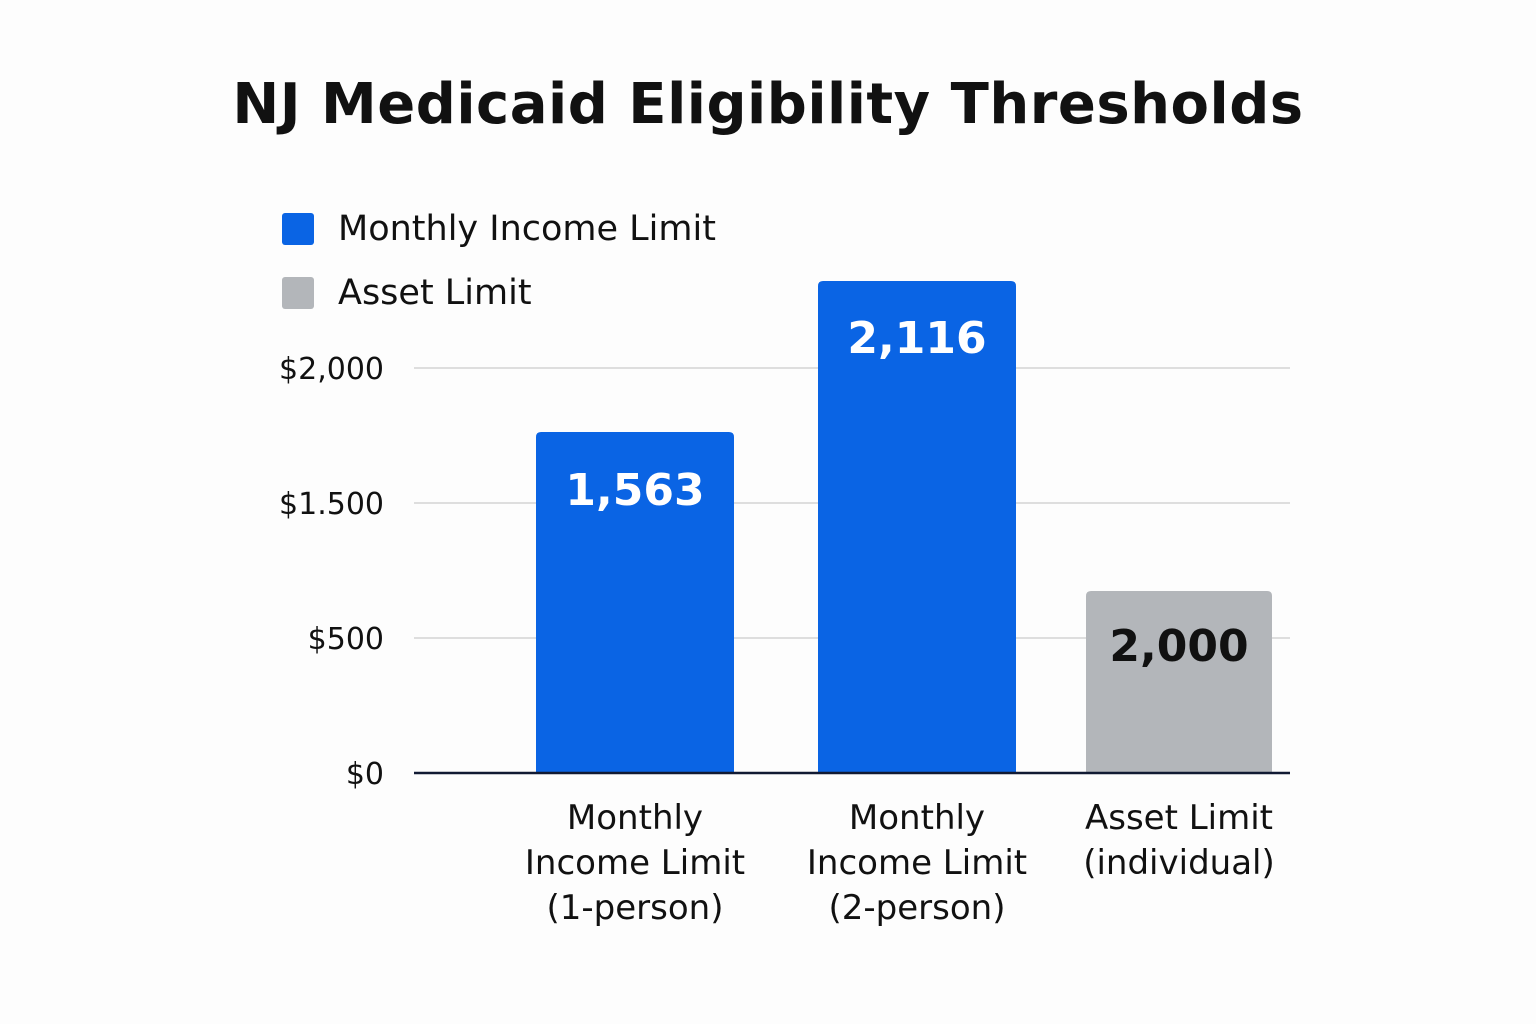 This screenshot has width=1536, height=1024. I want to click on y-tick-label: $500, so click(346, 639).